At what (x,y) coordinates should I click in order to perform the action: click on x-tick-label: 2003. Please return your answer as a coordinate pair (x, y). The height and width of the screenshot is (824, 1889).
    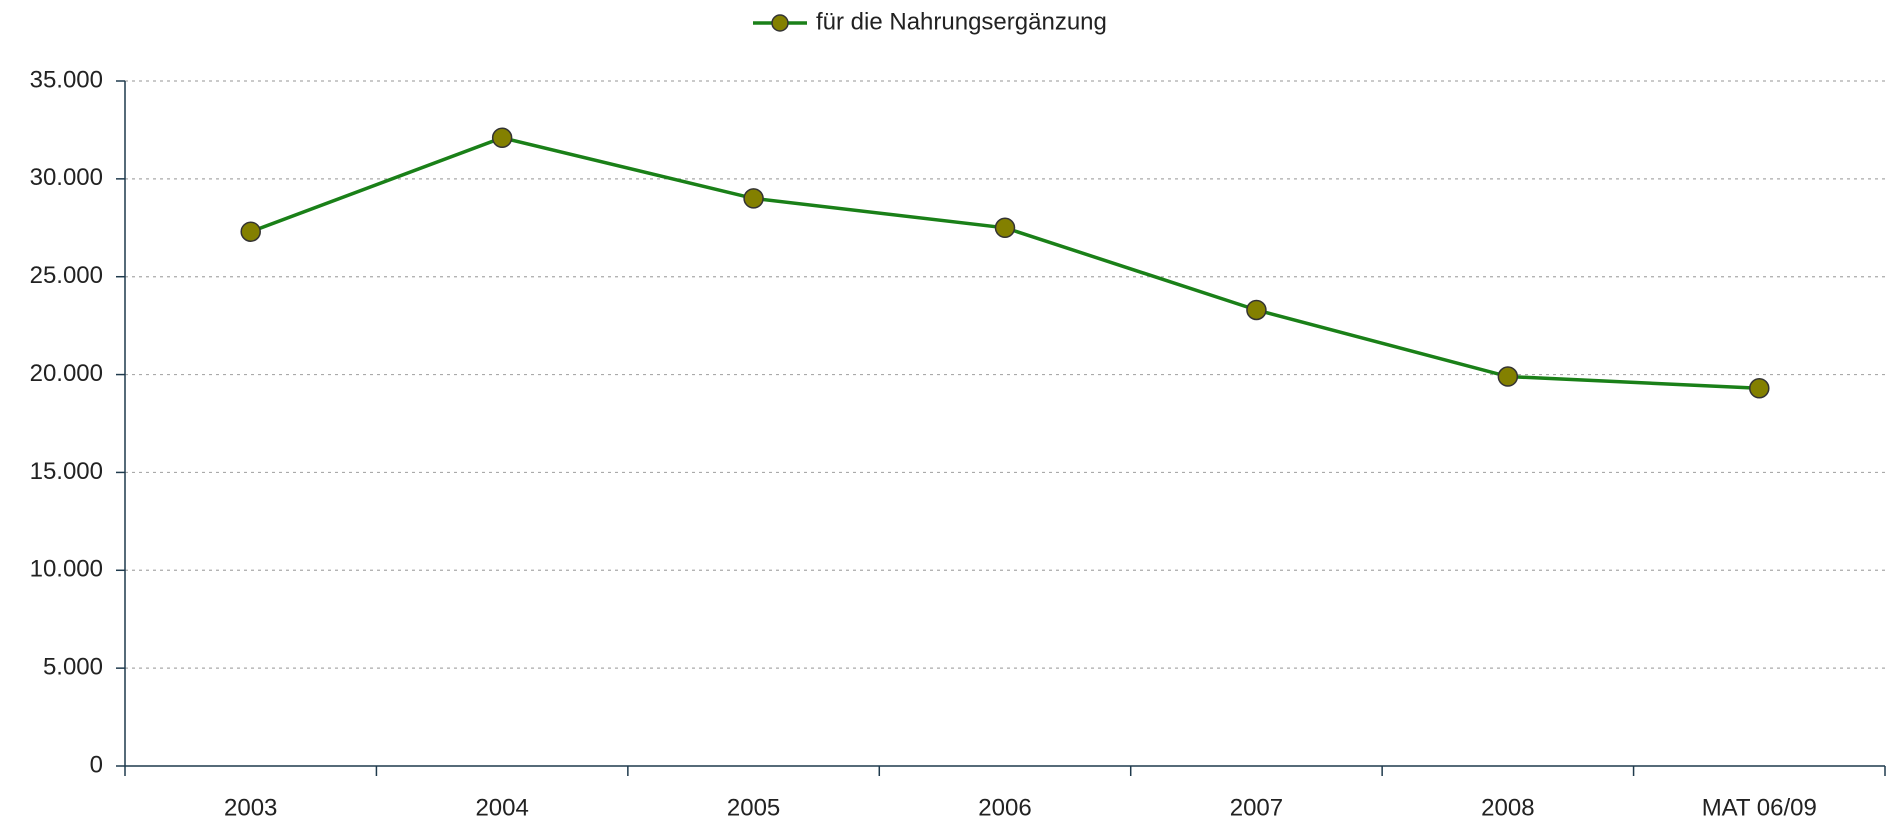
    Looking at the image, I should click on (250, 807).